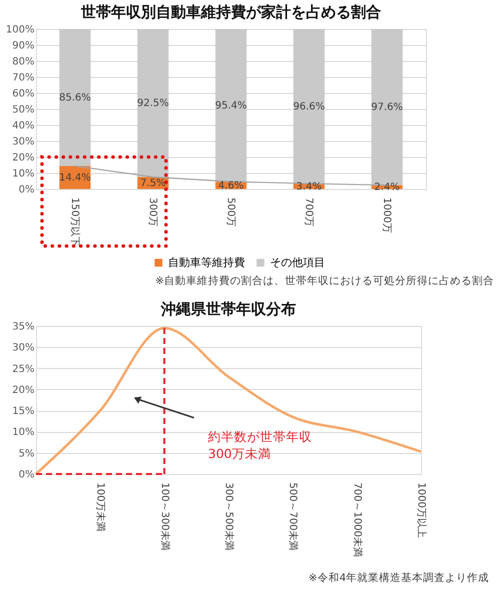 Image resolution: width=503 pixels, height=592 pixels. I want to click on y-tick-label: 25%, so click(23, 369).